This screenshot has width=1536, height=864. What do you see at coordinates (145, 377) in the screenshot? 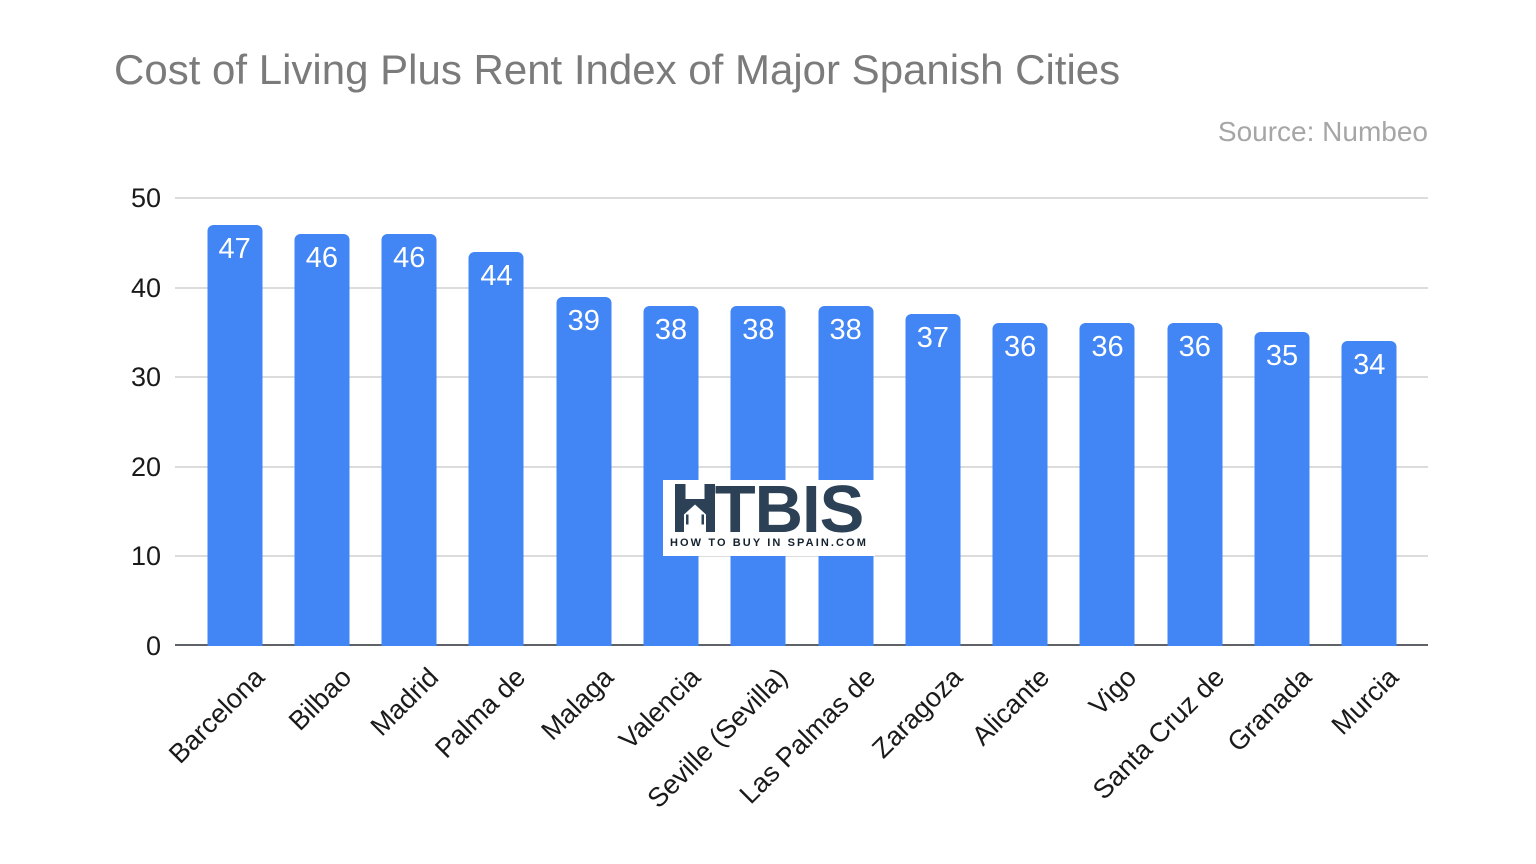
I see `y-axis-tick-label: 30` at bounding box center [145, 377].